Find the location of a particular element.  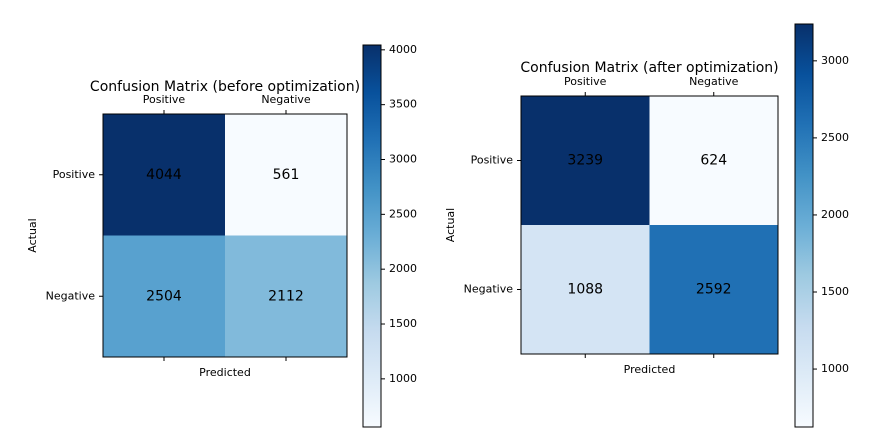

cell-label: 624 is located at coordinates (713, 161).